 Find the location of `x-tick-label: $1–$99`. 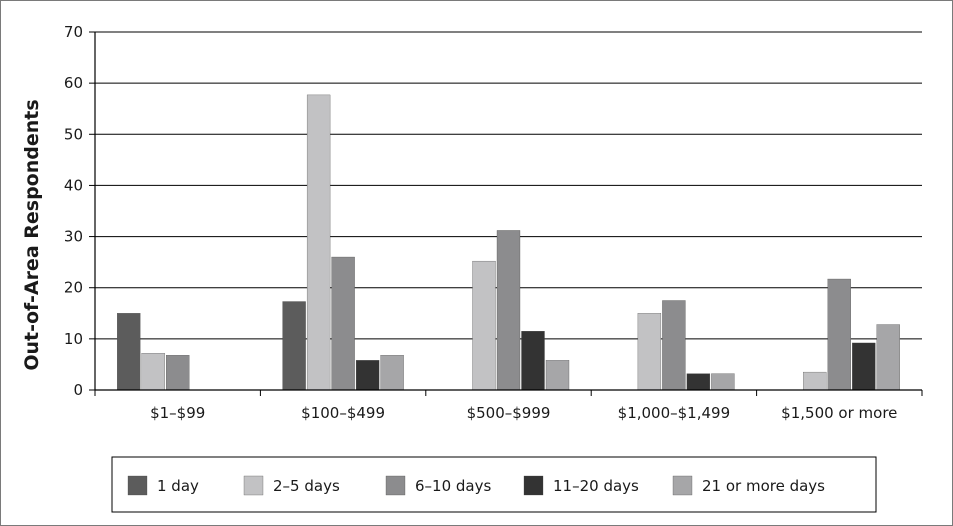

x-tick-label: $1–$99 is located at coordinates (177, 413).